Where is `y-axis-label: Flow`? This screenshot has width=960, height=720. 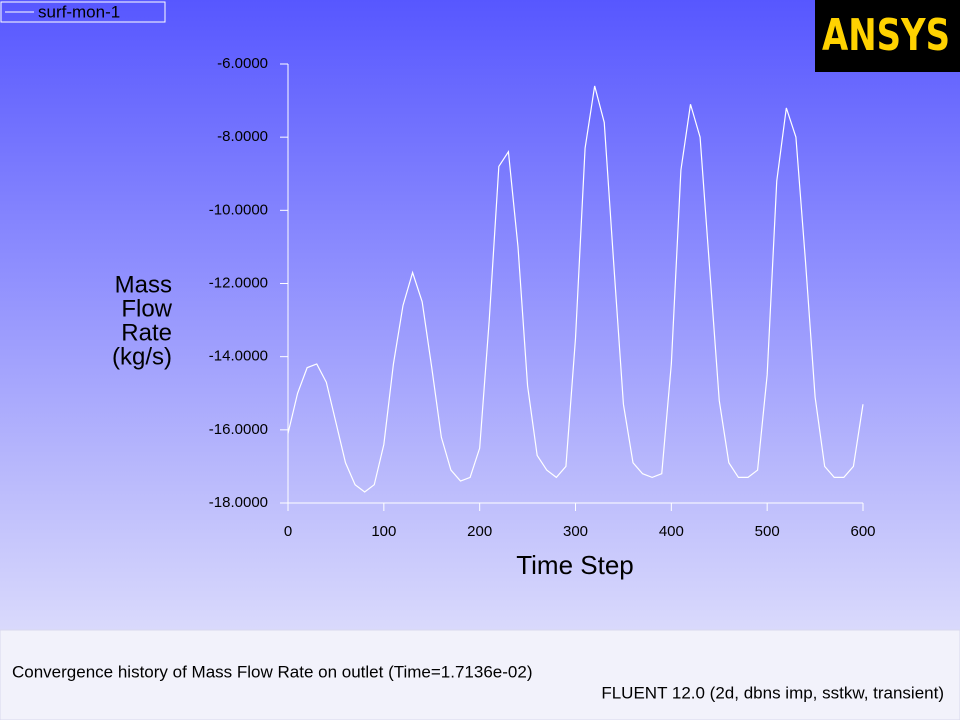
y-axis-label: Flow is located at coordinates (146, 308).